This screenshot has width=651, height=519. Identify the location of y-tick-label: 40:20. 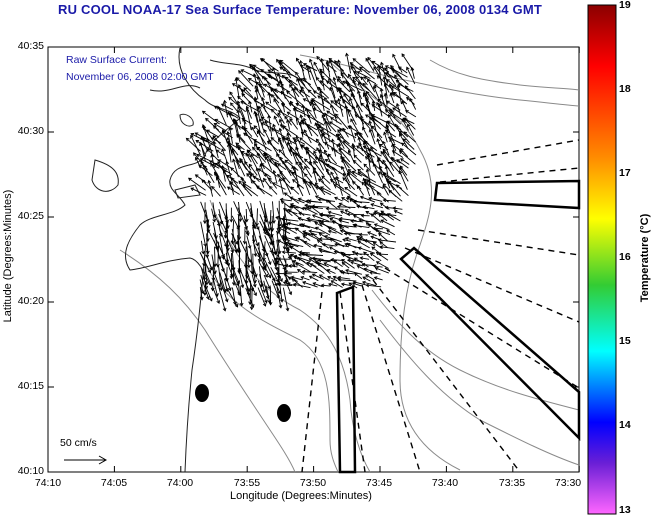
(30, 301).